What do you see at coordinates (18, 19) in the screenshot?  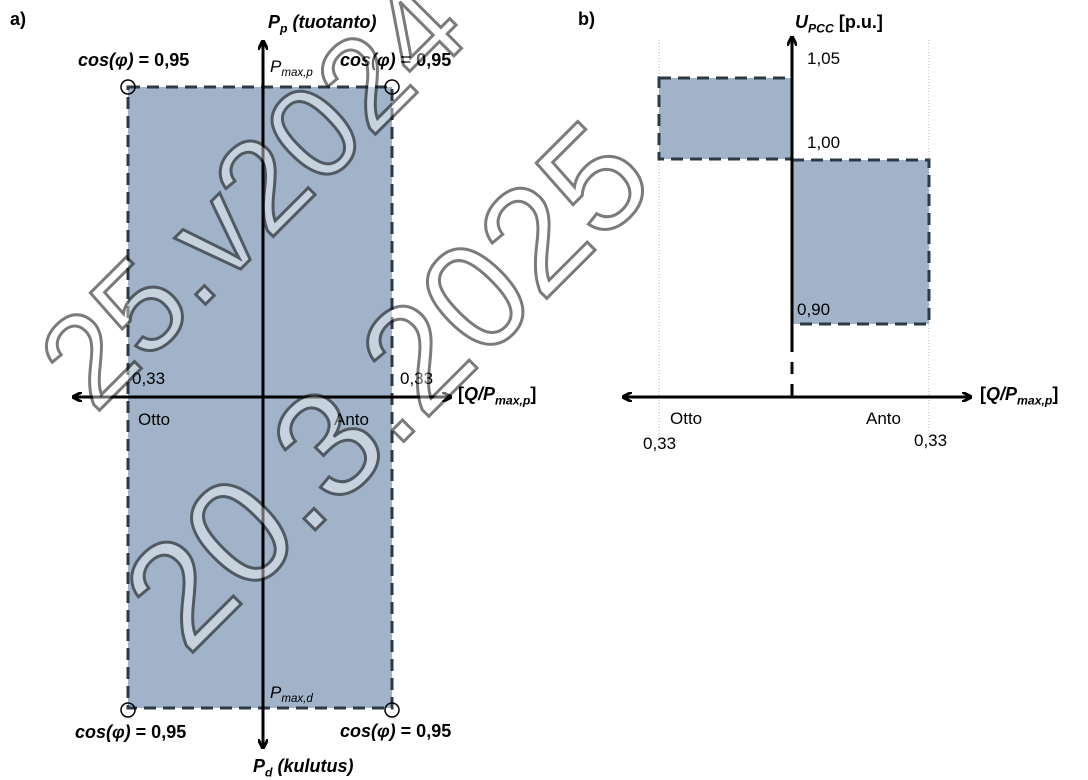 I see `panel-a-label: a)` at bounding box center [18, 19].